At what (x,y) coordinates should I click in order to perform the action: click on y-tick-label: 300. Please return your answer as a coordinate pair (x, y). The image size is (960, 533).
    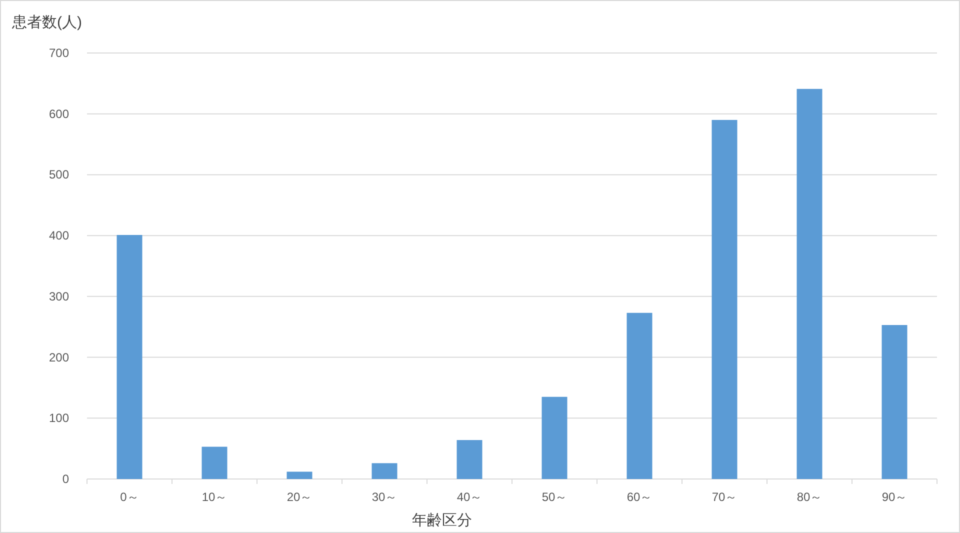
    Looking at the image, I should click on (59, 296).